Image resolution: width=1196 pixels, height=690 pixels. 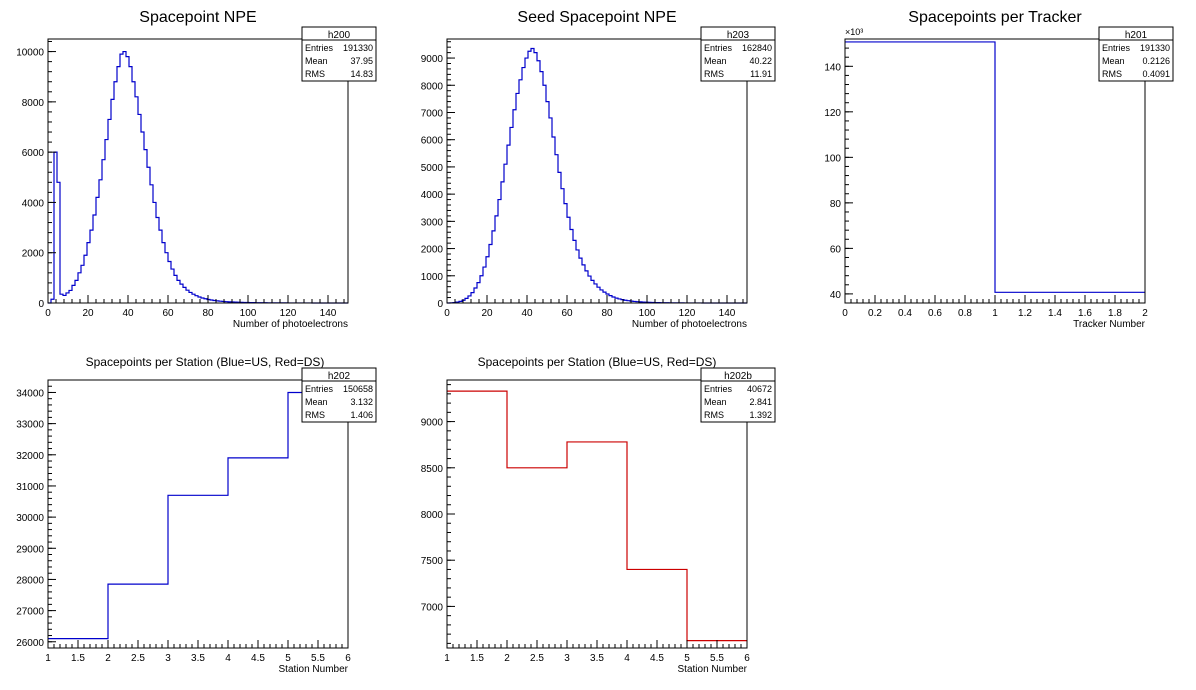 I want to click on y-tick-label: 28000, so click(x=30, y=580).